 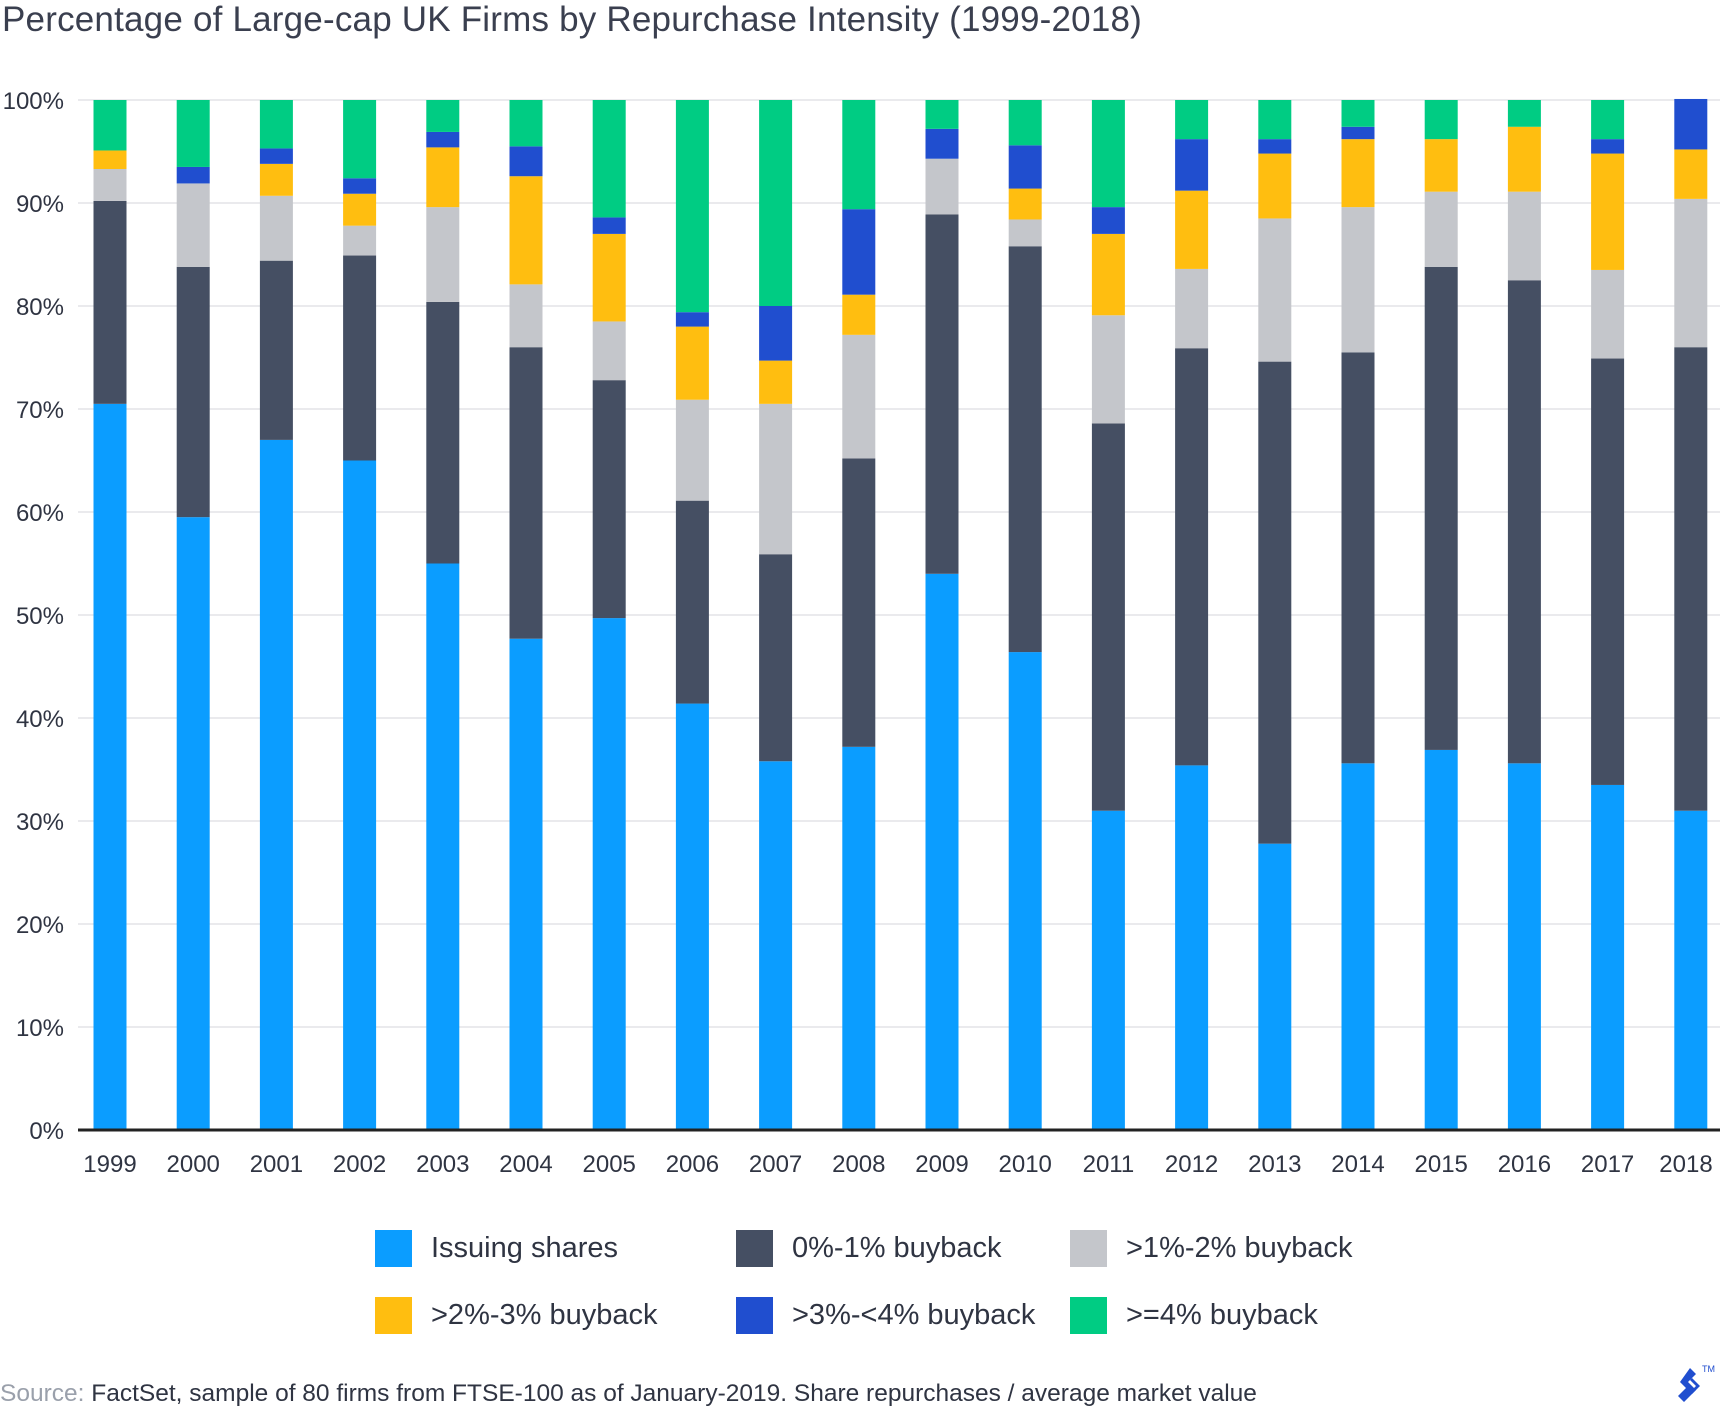 I want to click on y-tick-label-5: 50%, so click(x=40, y=616).